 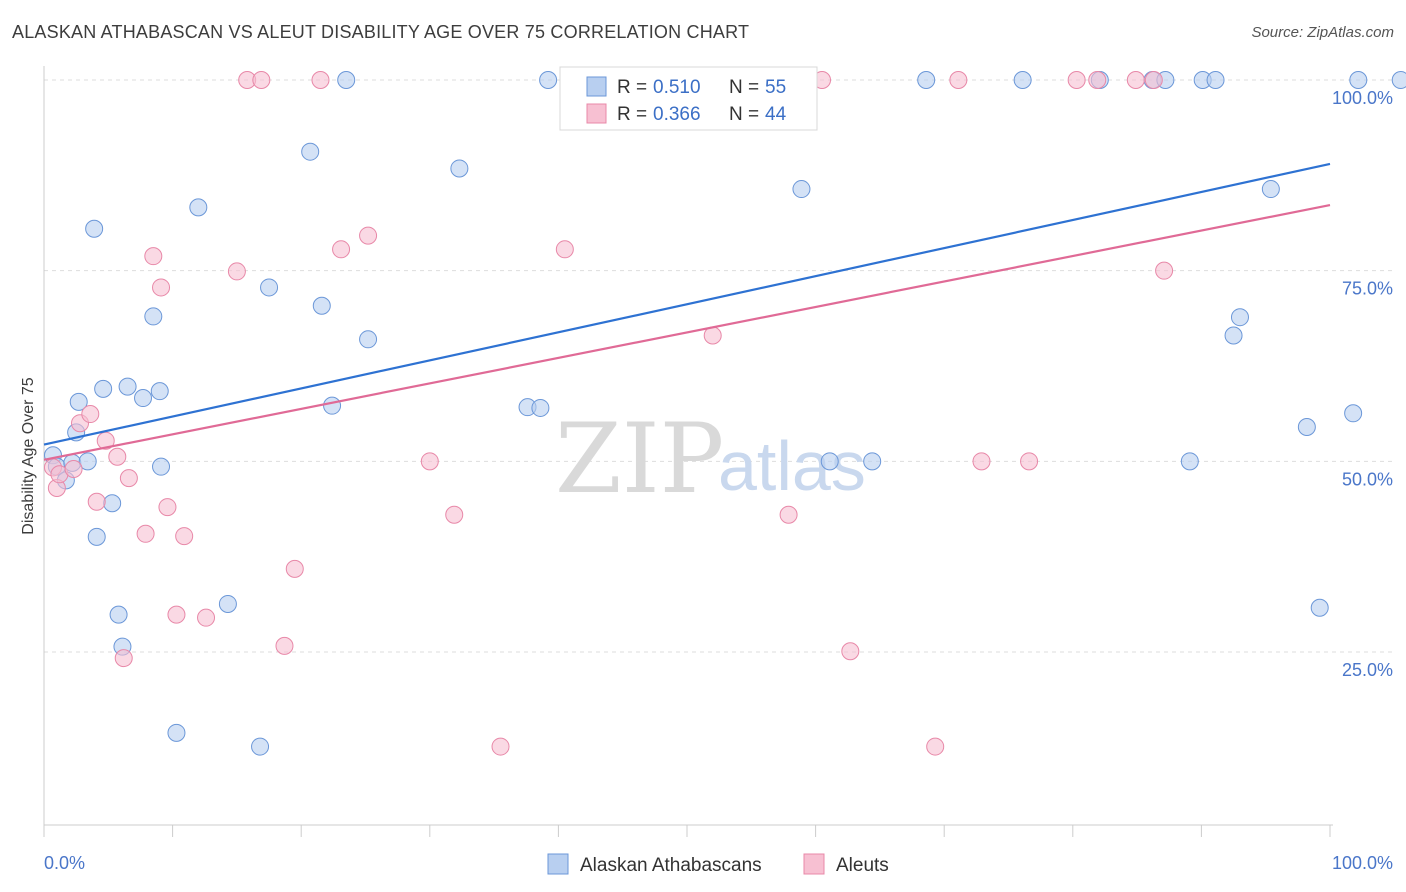 What do you see at coordinates (776, 114) in the screenshot?
I see `legend-n-value-2: 44` at bounding box center [776, 114].